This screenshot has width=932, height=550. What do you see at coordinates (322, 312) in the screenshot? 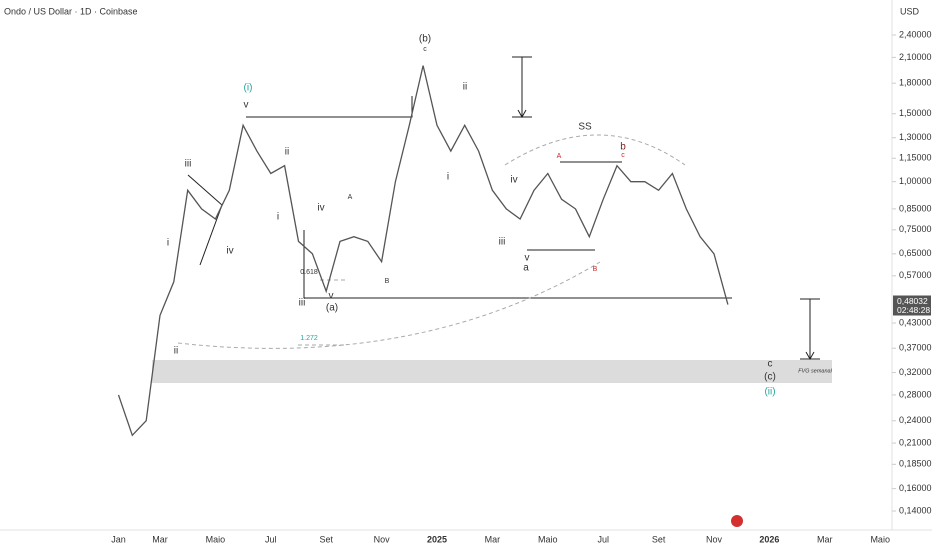
I see `fib-line` at bounding box center [322, 312].